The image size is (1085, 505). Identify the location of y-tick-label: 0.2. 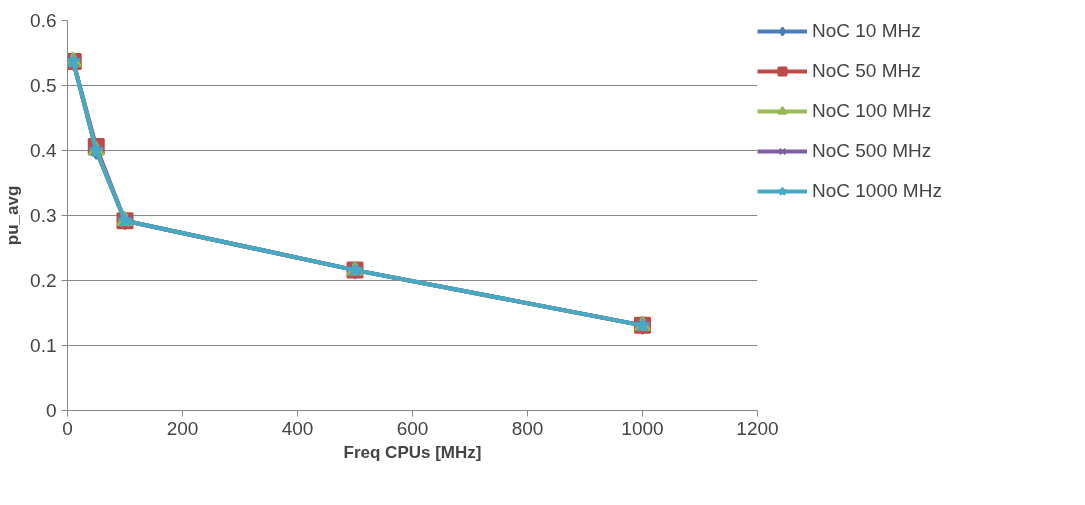
(43, 280).